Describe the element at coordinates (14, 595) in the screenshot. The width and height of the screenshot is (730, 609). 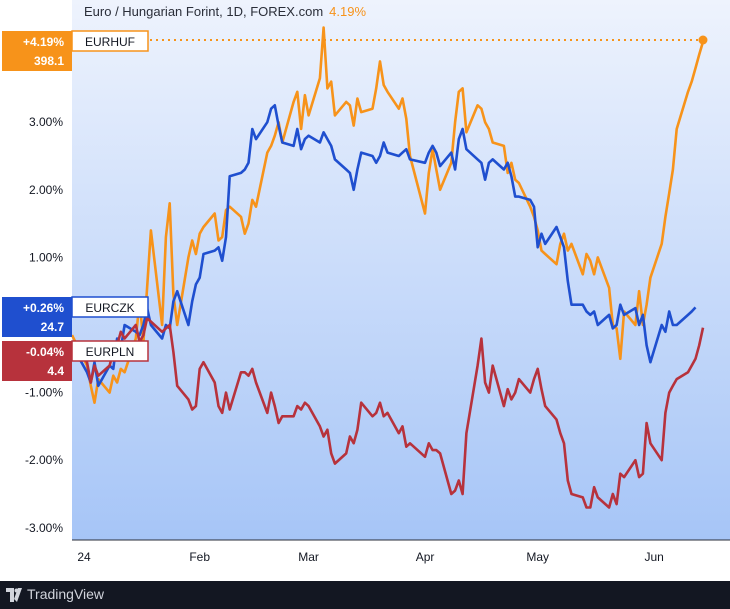
I see `tradingview-logo-icon` at that location.